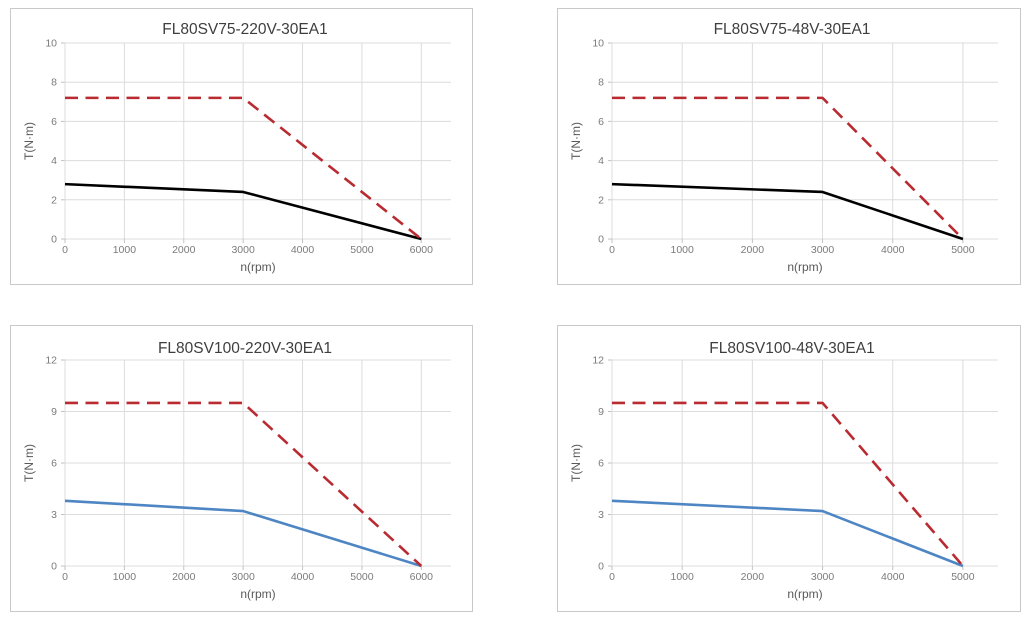 This screenshot has width=1031, height=617. Describe the element at coordinates (245, 348) in the screenshot. I see `chart-title: FL80SV100-220V-30EA1` at that location.